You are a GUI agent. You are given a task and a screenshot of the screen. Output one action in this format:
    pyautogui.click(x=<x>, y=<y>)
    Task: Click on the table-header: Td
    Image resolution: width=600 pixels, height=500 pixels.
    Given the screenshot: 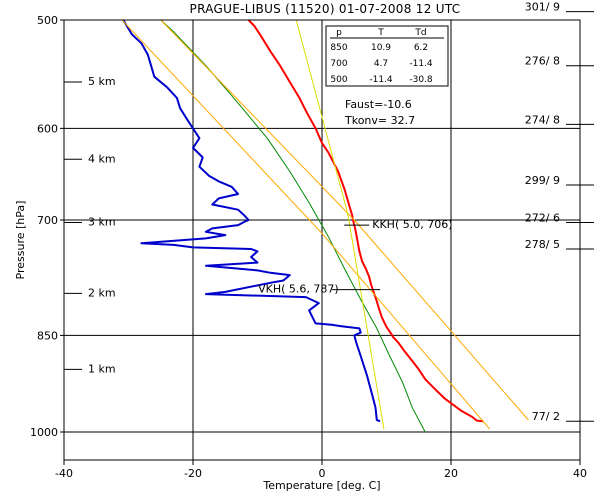 What is the action you would take?
    pyautogui.click(x=420, y=33)
    